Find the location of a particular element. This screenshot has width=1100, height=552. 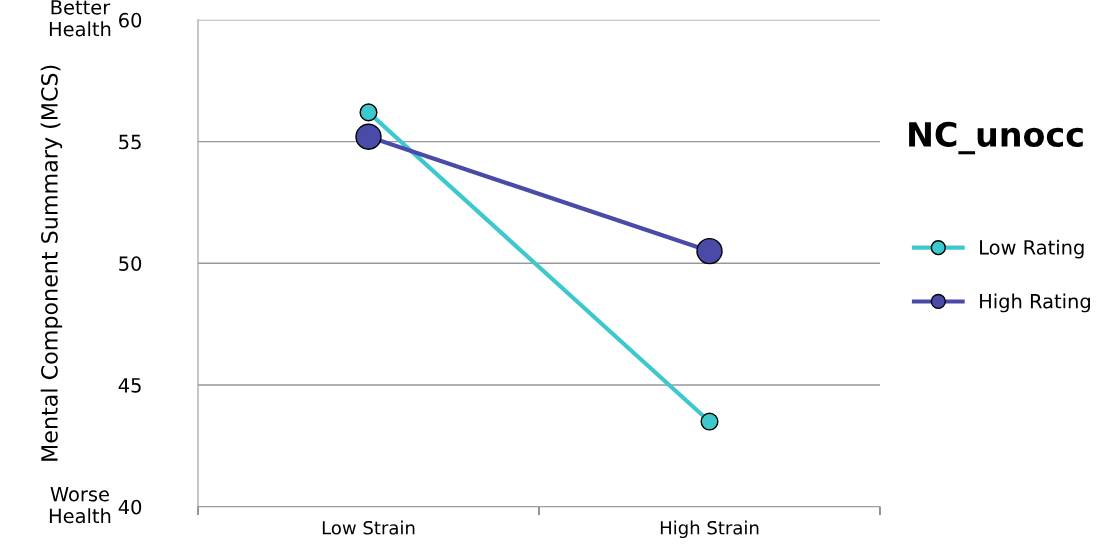

x-tick-label: High Strain is located at coordinates (709, 529).